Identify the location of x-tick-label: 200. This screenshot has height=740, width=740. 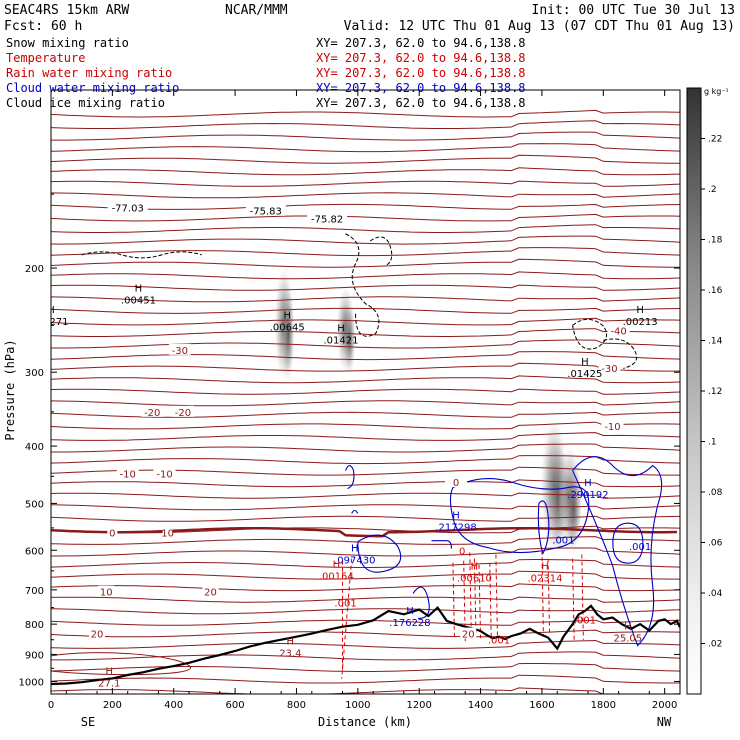
(112, 705).